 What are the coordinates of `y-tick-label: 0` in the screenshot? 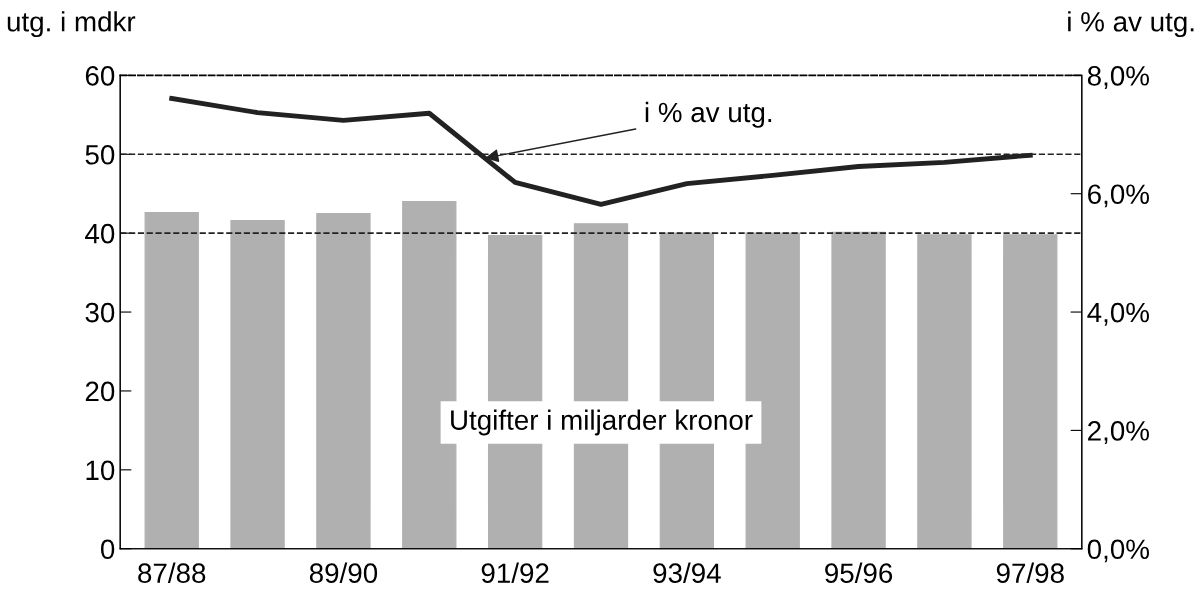 It's located at (107, 549).